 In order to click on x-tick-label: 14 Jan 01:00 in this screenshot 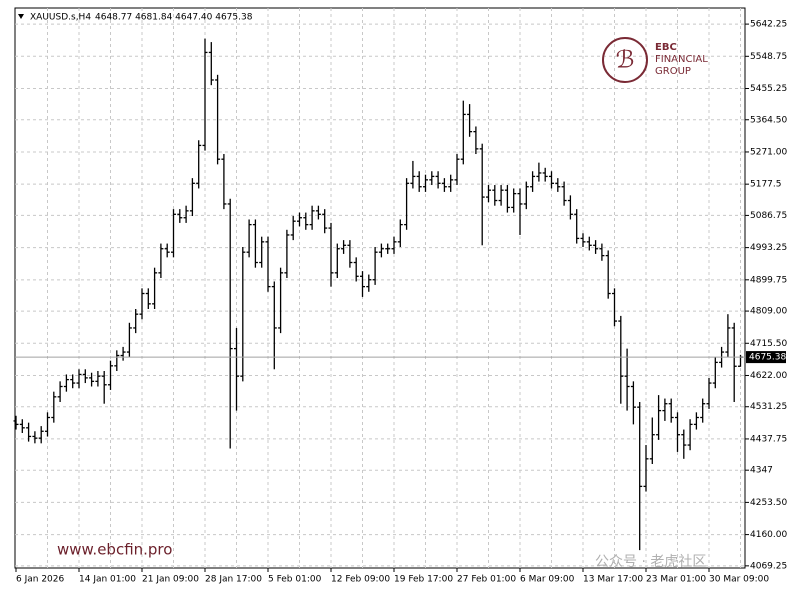, I will do `click(107, 580)`.